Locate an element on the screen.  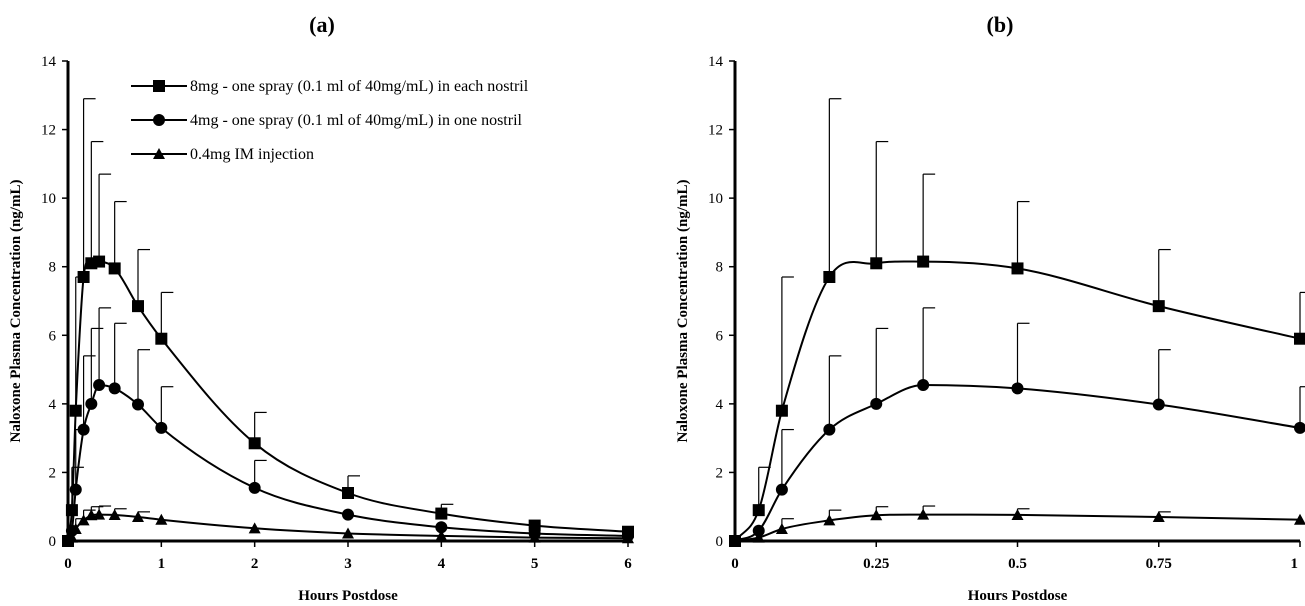
x-tick-label: 3 is located at coordinates (348, 564).